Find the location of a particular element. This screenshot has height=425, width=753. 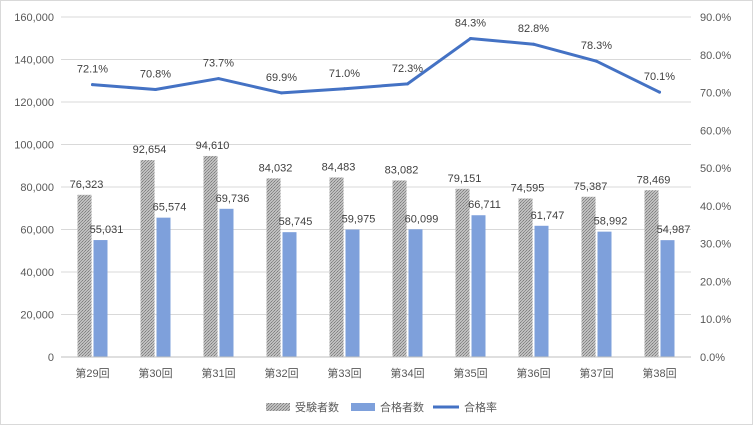

label-rate: 72.1% is located at coordinates (92, 70).